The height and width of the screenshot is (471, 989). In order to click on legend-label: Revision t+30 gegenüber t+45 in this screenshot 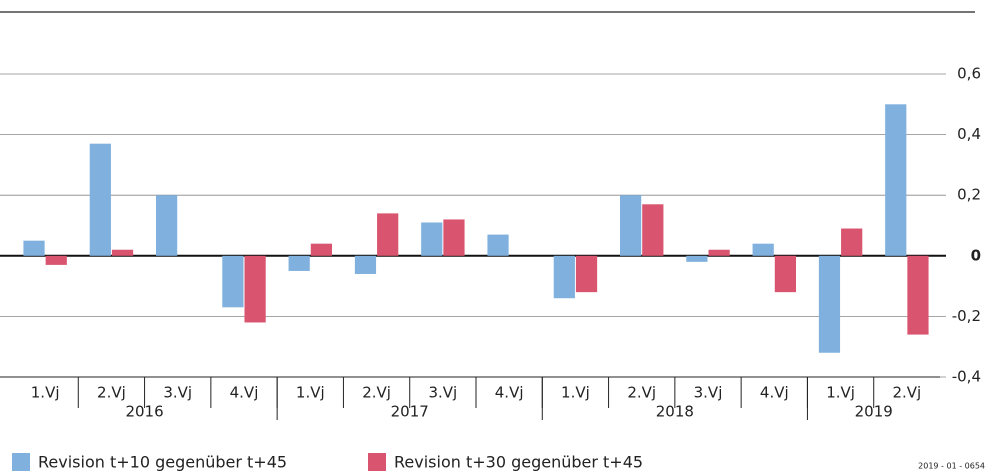, I will do `click(518, 462)`.